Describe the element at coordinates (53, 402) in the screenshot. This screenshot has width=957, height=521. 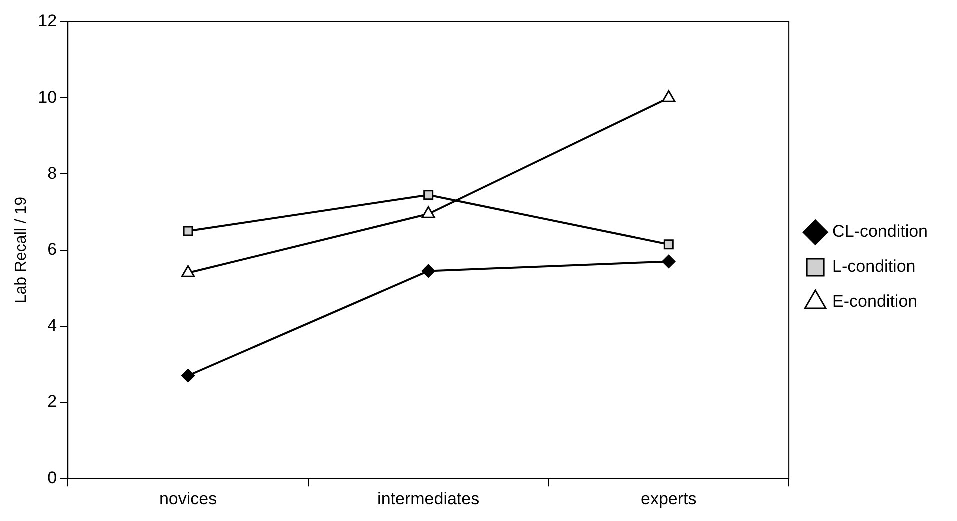
I see `y-tick-label: 2` at that location.